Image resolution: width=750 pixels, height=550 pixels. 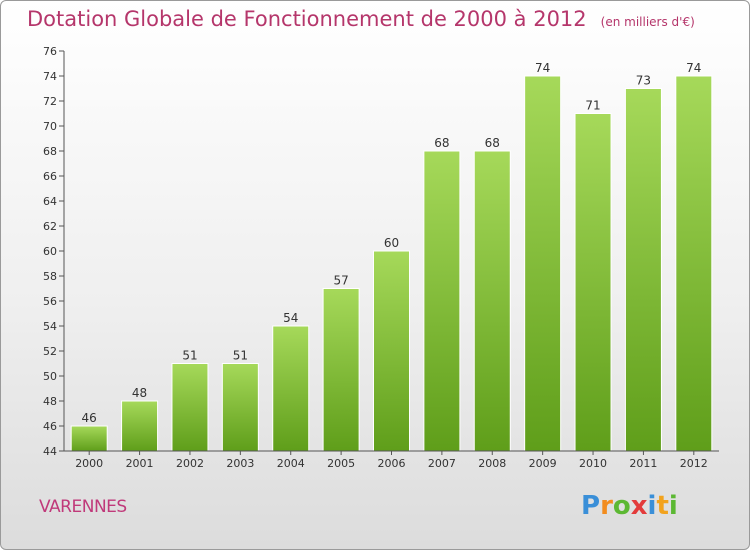 I want to click on bar-value-label: 73, so click(x=643, y=81).